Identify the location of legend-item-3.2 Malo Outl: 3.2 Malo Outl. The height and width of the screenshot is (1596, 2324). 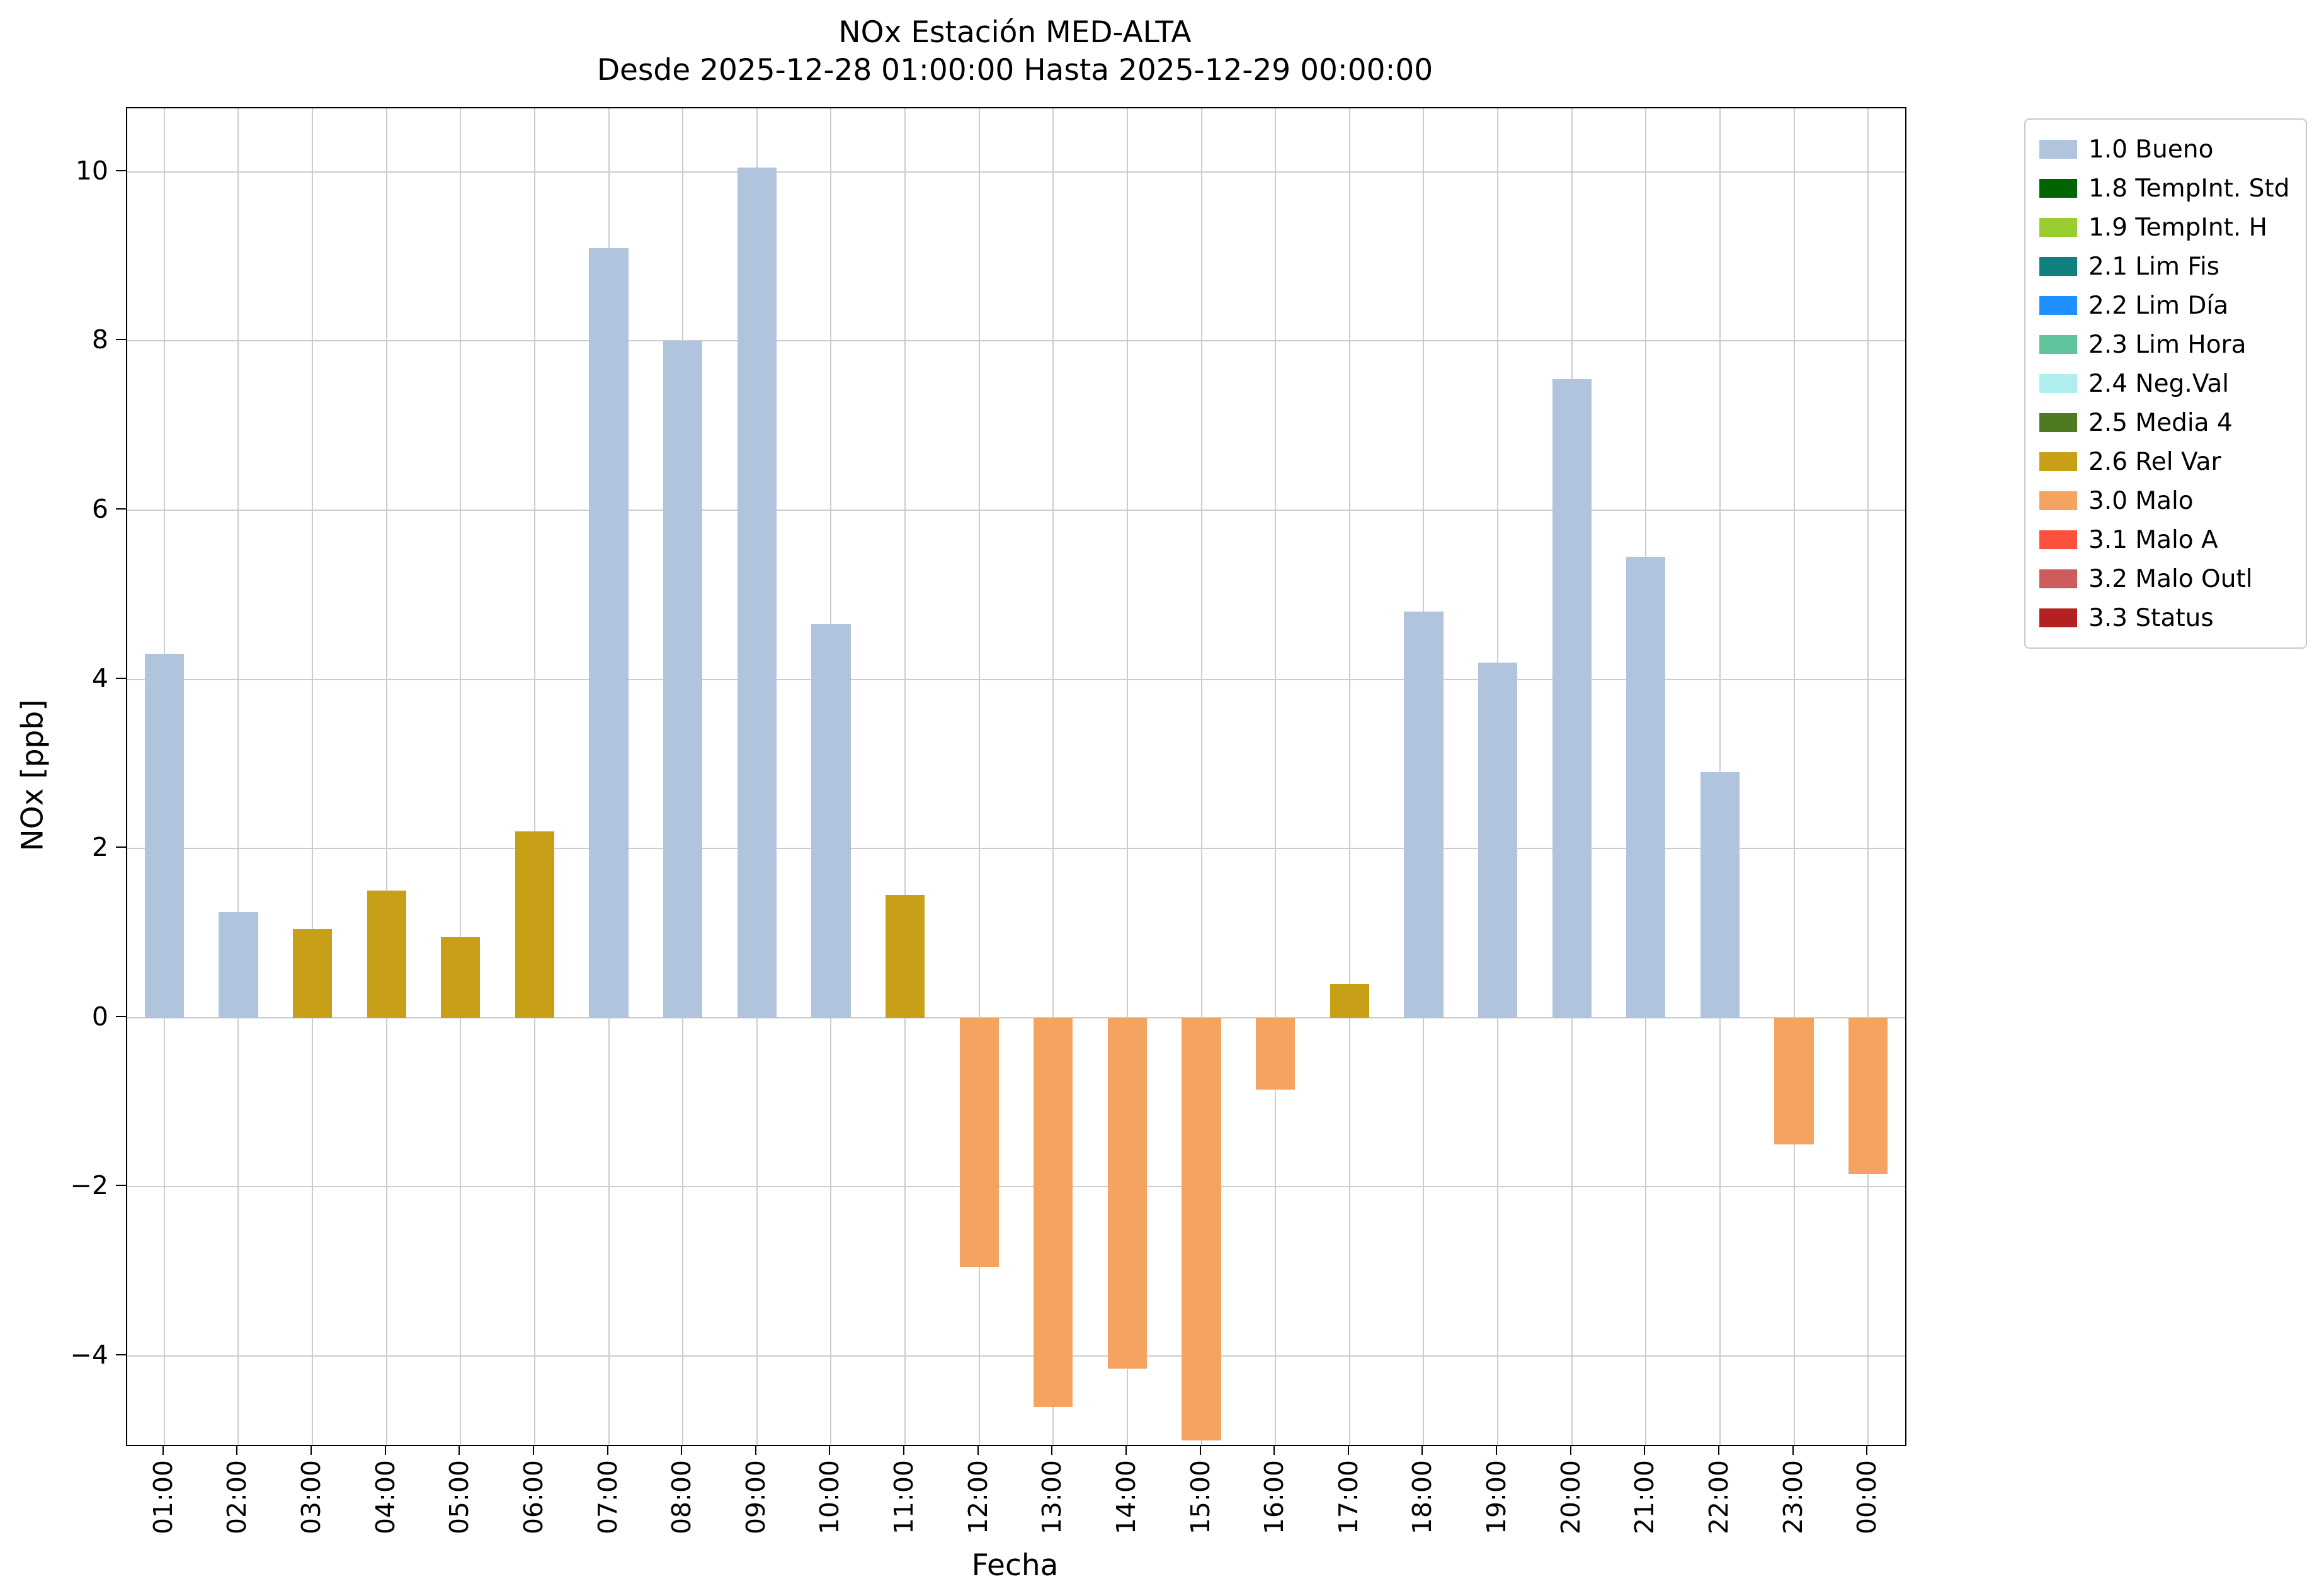
(2164, 578).